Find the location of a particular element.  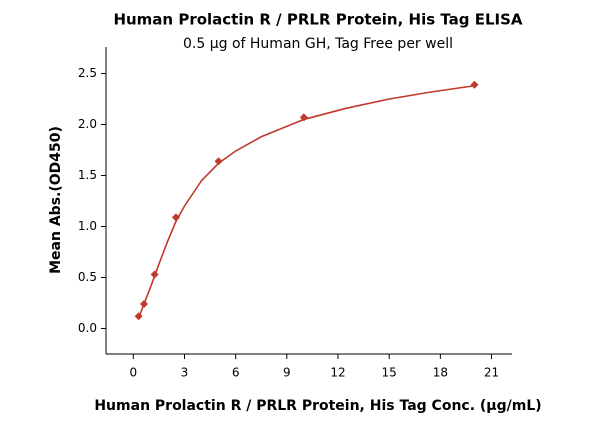

y-tick-label: 2.5 is located at coordinates (87, 73).